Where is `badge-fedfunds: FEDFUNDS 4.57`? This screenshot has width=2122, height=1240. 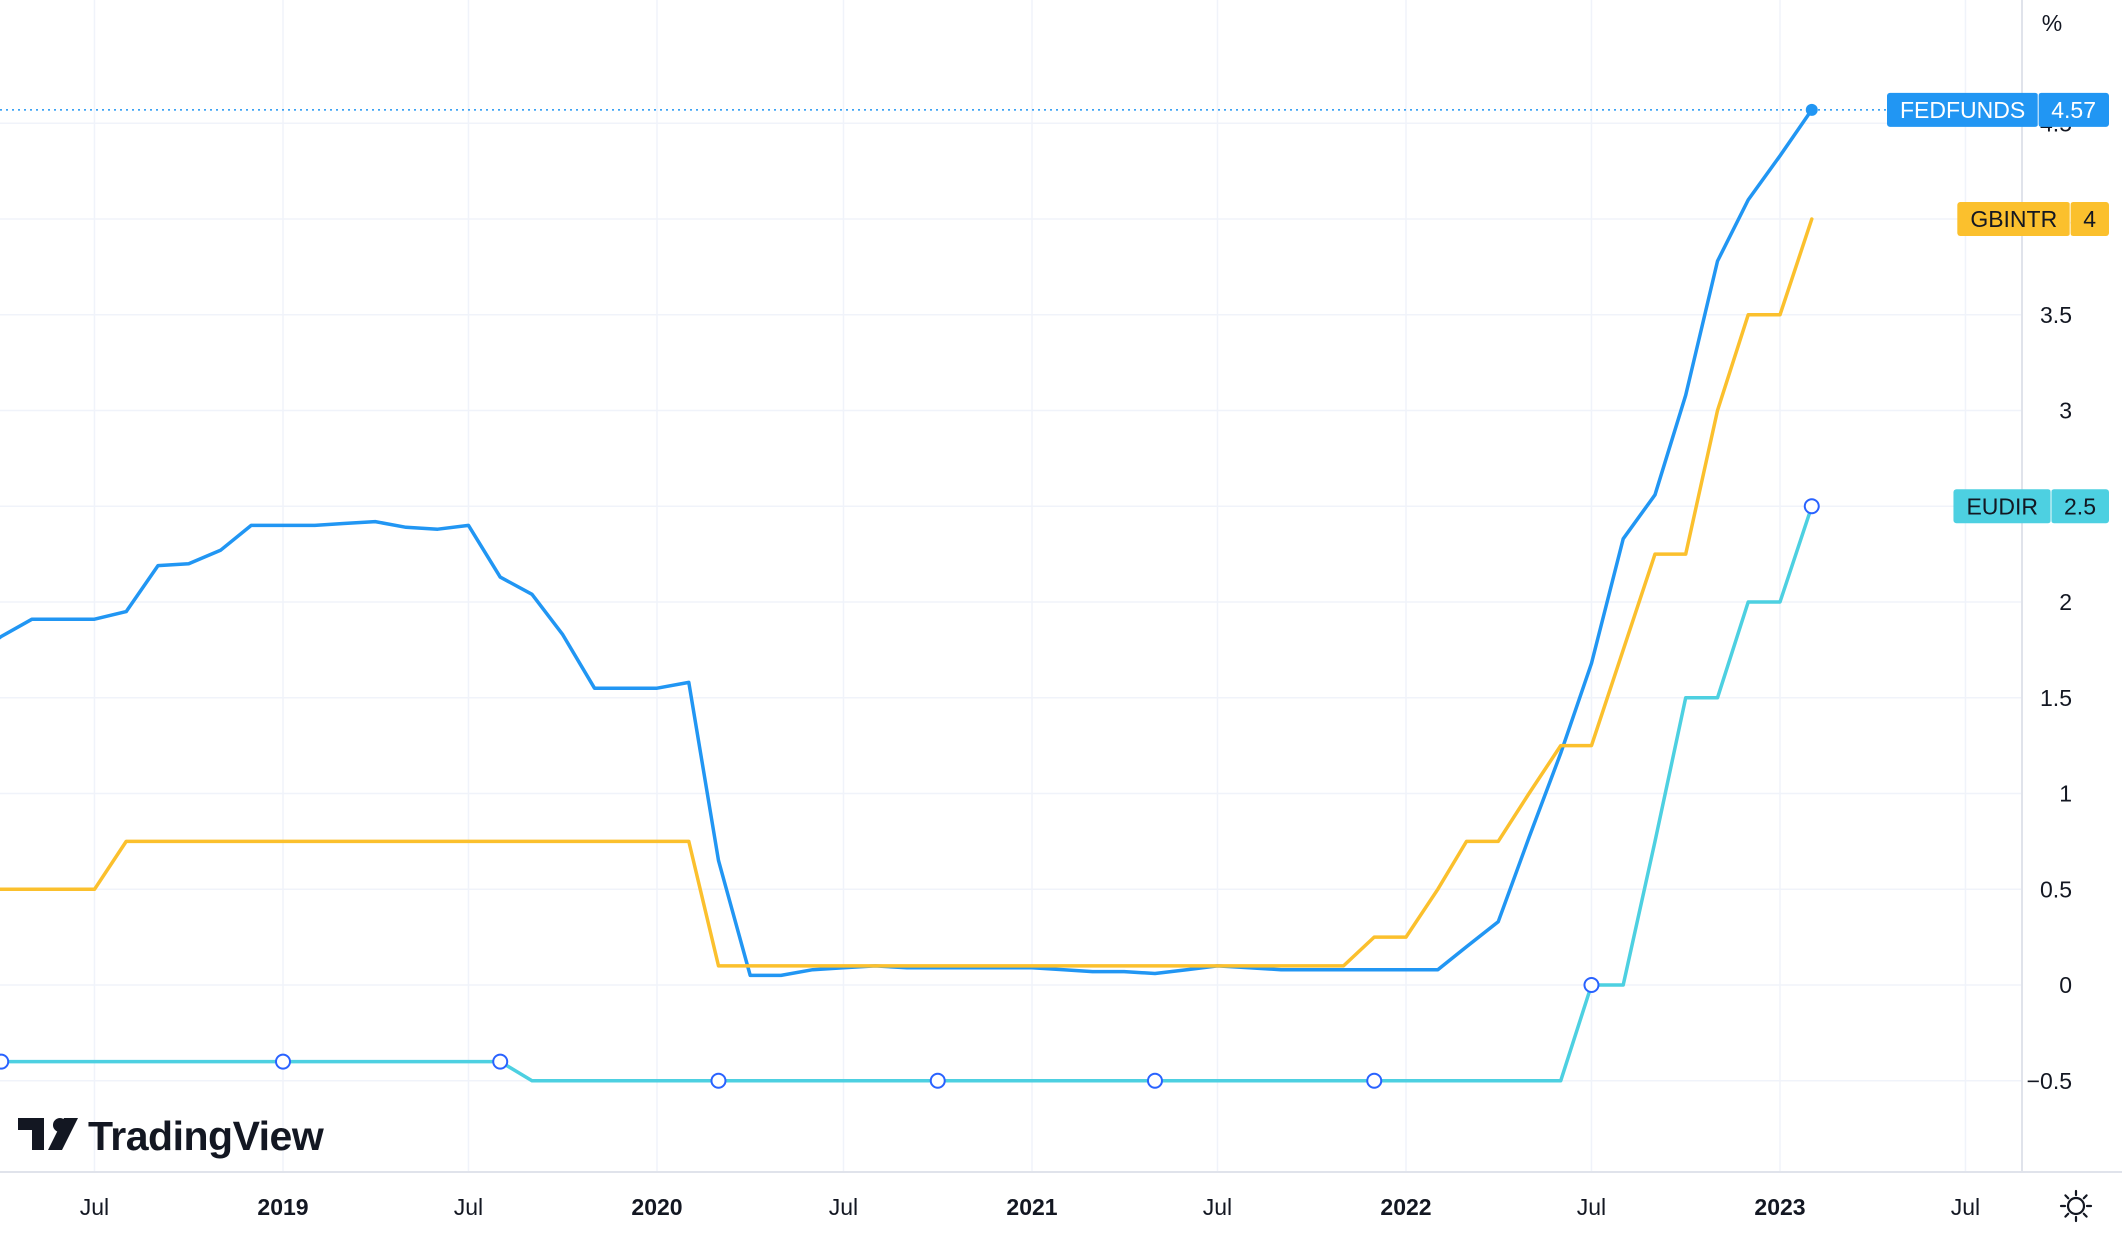 badge-fedfunds: FEDFUNDS 4.57 is located at coordinates (1998, 109).